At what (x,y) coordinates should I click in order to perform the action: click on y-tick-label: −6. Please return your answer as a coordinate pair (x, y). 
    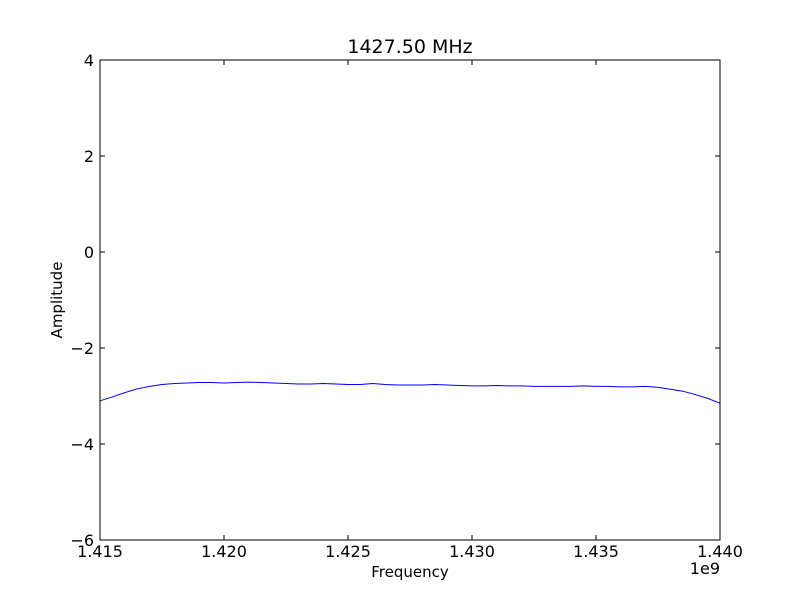
    Looking at the image, I should click on (82, 540).